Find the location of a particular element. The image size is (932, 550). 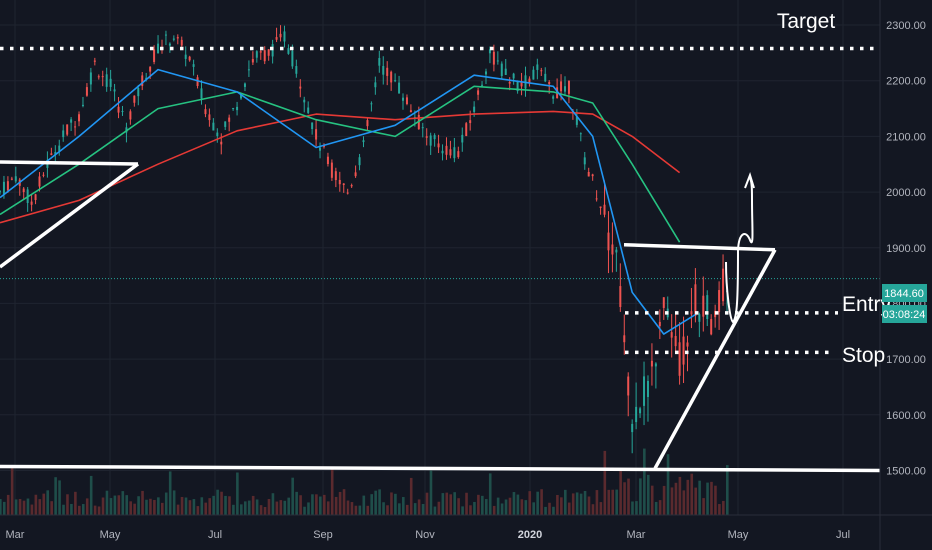

x-tick-label: May is located at coordinates (110, 535).